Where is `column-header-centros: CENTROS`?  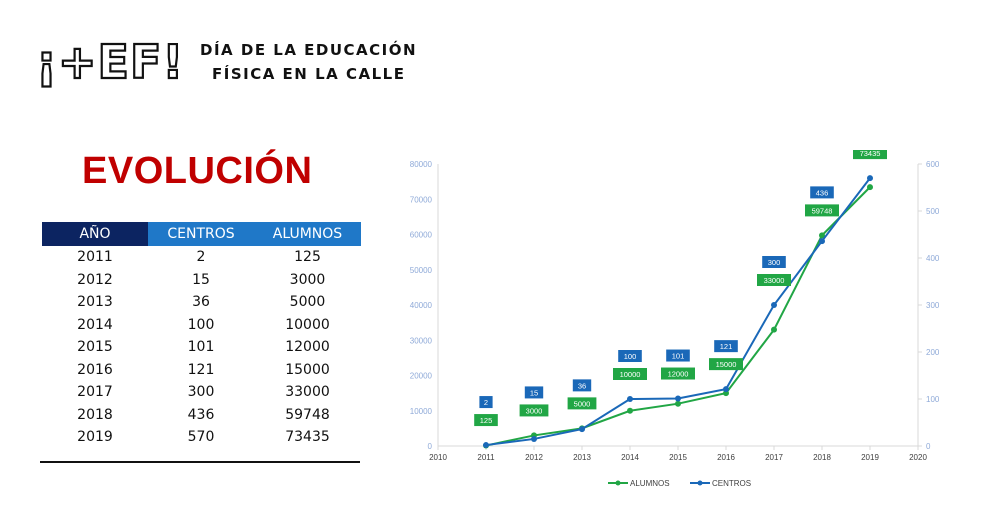
column-header-centros: CENTROS is located at coordinates (201, 234).